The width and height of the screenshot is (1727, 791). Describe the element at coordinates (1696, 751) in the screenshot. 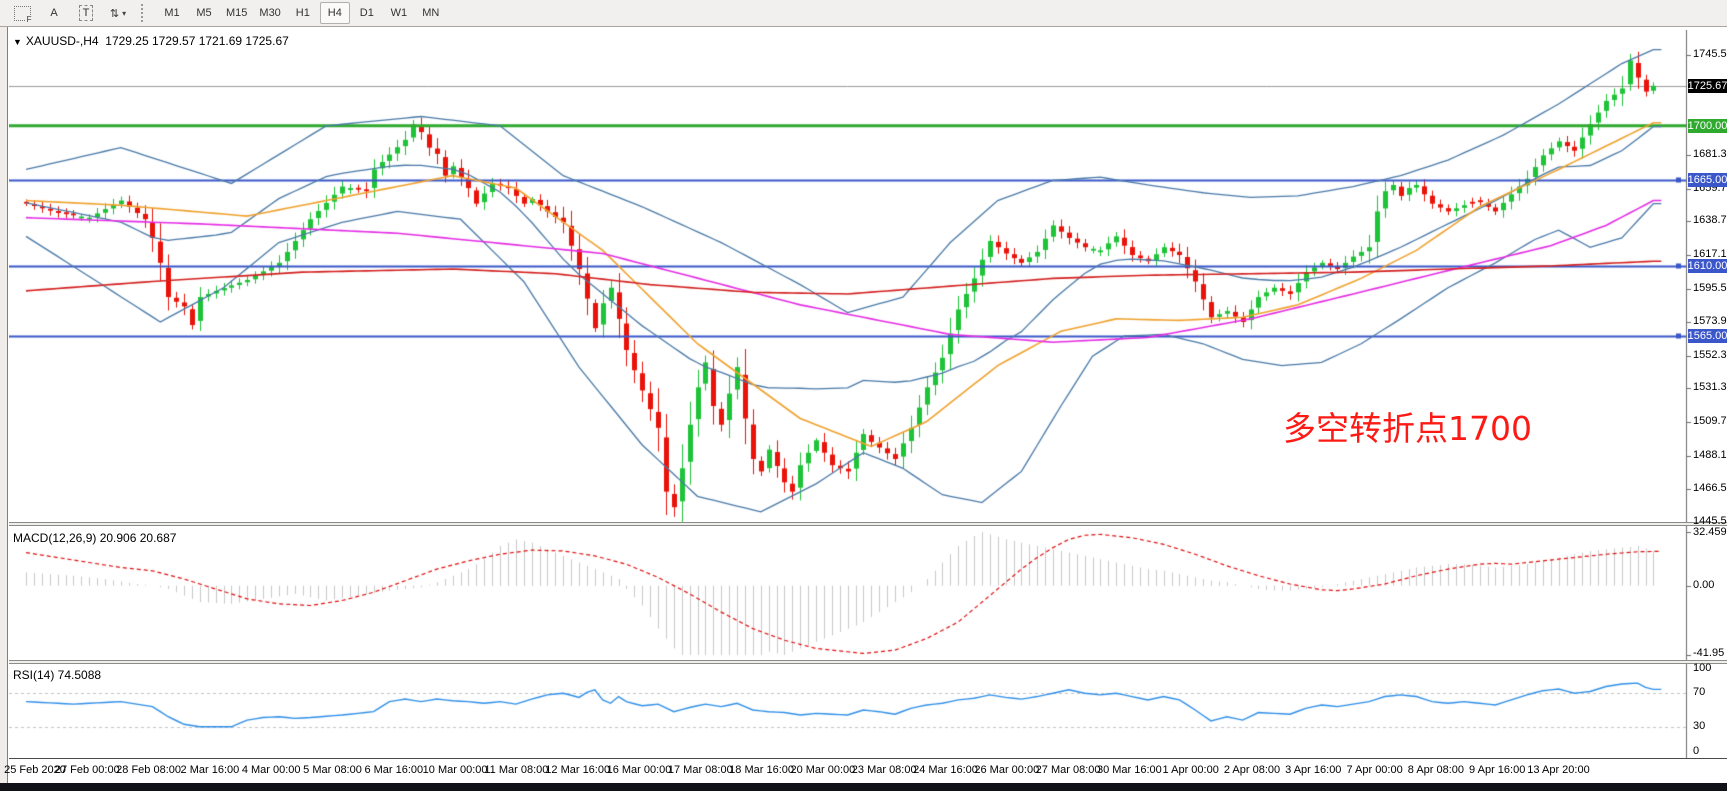

I see `rsi-tick-label: 0` at that location.